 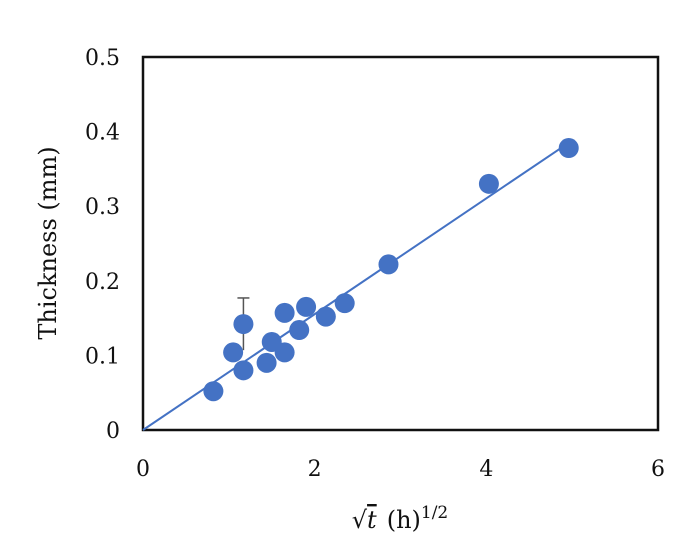 I want to click on x-unit: (h), so click(x=404, y=520).